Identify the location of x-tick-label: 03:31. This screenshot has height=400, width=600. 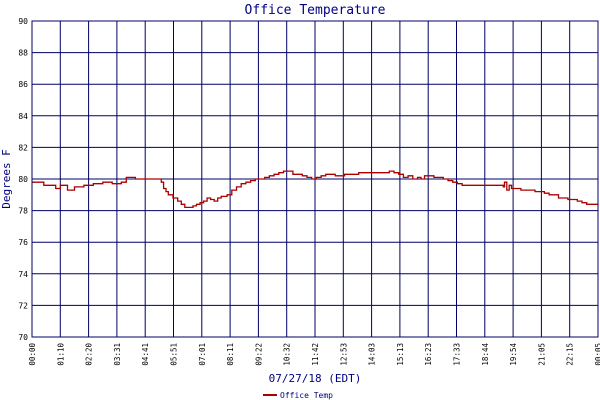
(117, 354).